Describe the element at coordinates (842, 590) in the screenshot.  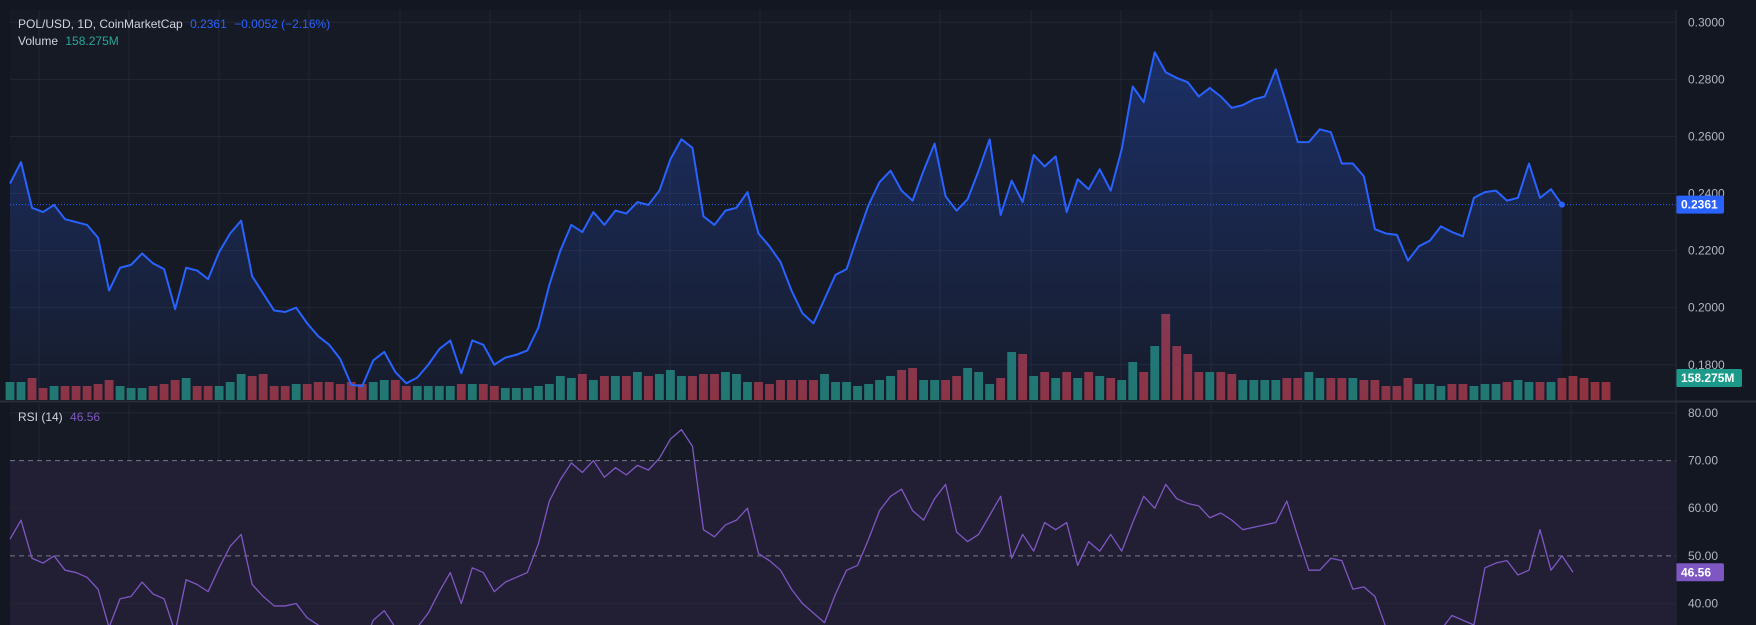
I see `rsi-band-lower` at that location.